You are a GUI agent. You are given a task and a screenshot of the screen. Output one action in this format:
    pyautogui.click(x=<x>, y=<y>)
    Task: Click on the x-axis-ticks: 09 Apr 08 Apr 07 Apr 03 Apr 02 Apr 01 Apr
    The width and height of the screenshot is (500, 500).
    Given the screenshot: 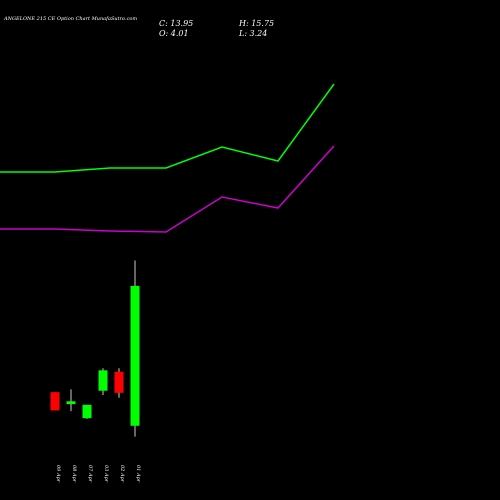 What is the action you would take?
    pyautogui.click(x=98, y=474)
    